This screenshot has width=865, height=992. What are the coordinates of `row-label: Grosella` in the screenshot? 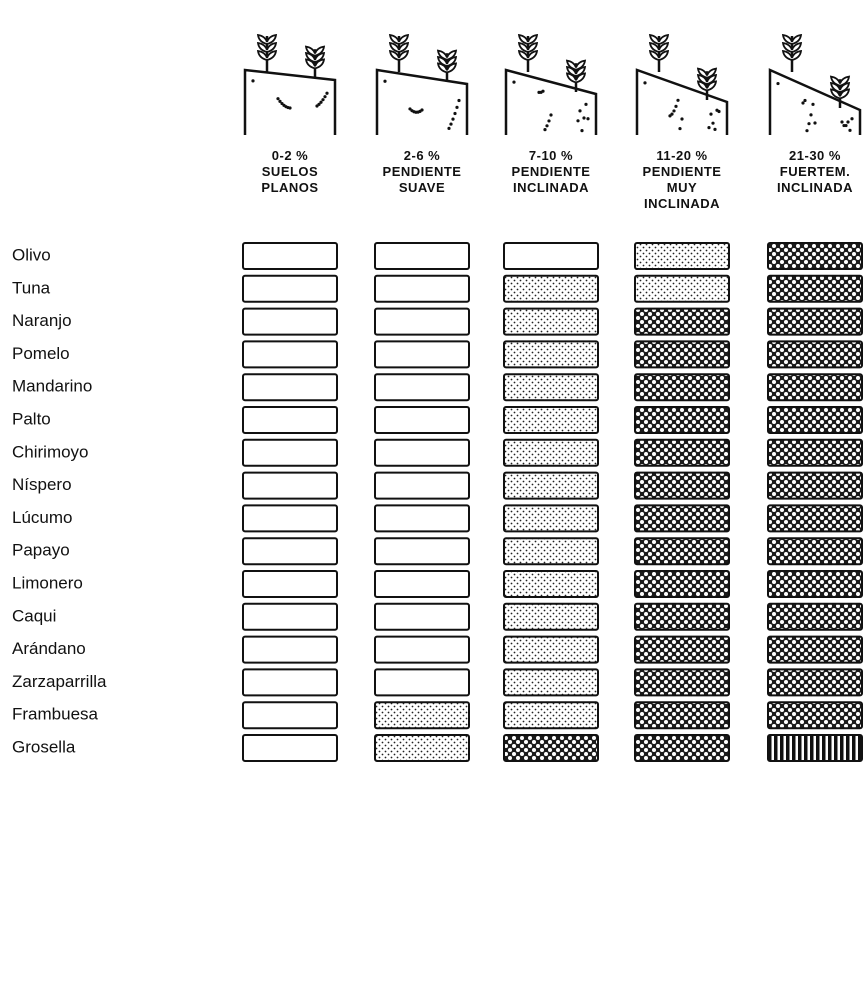 It's located at (44, 746).